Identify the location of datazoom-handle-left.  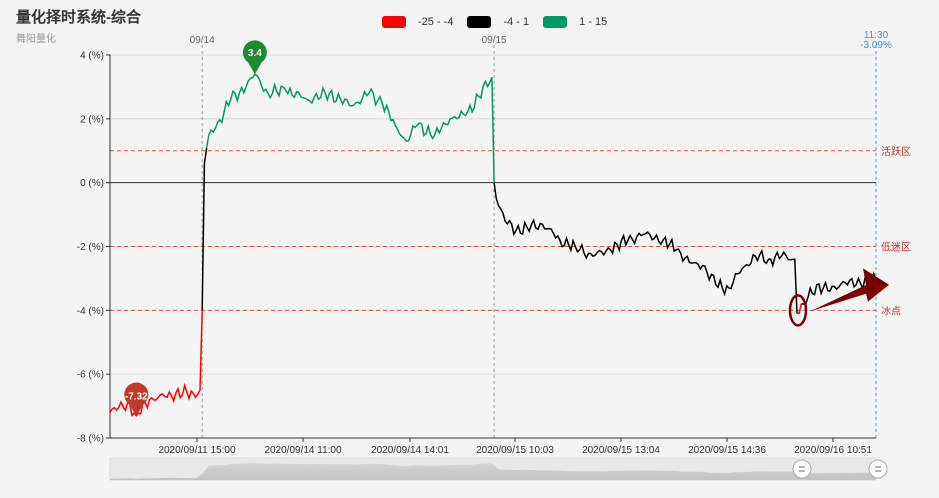
(802, 469).